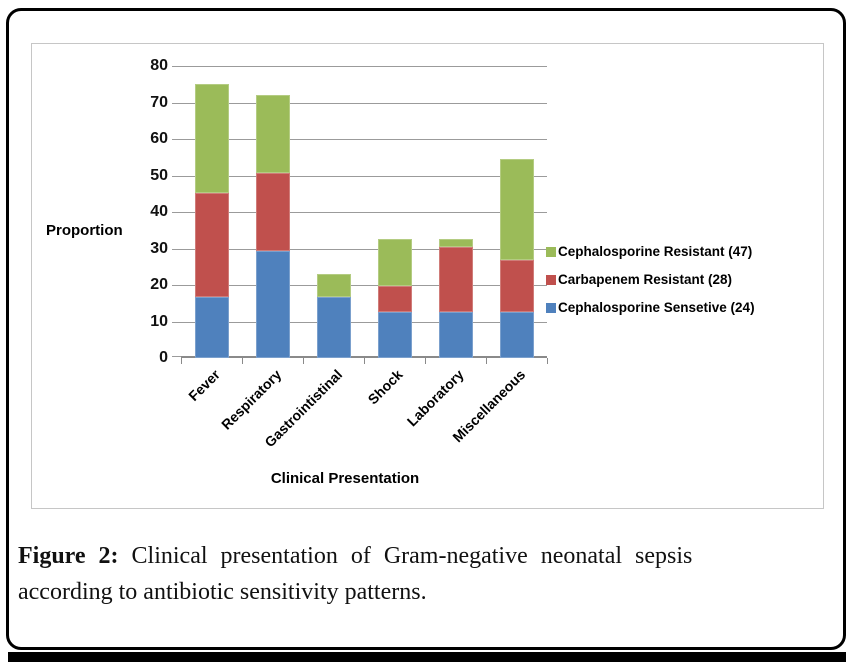 The width and height of the screenshot is (855, 663). I want to click on legend-label: Cephalosporine Resistant (47), so click(655, 251).